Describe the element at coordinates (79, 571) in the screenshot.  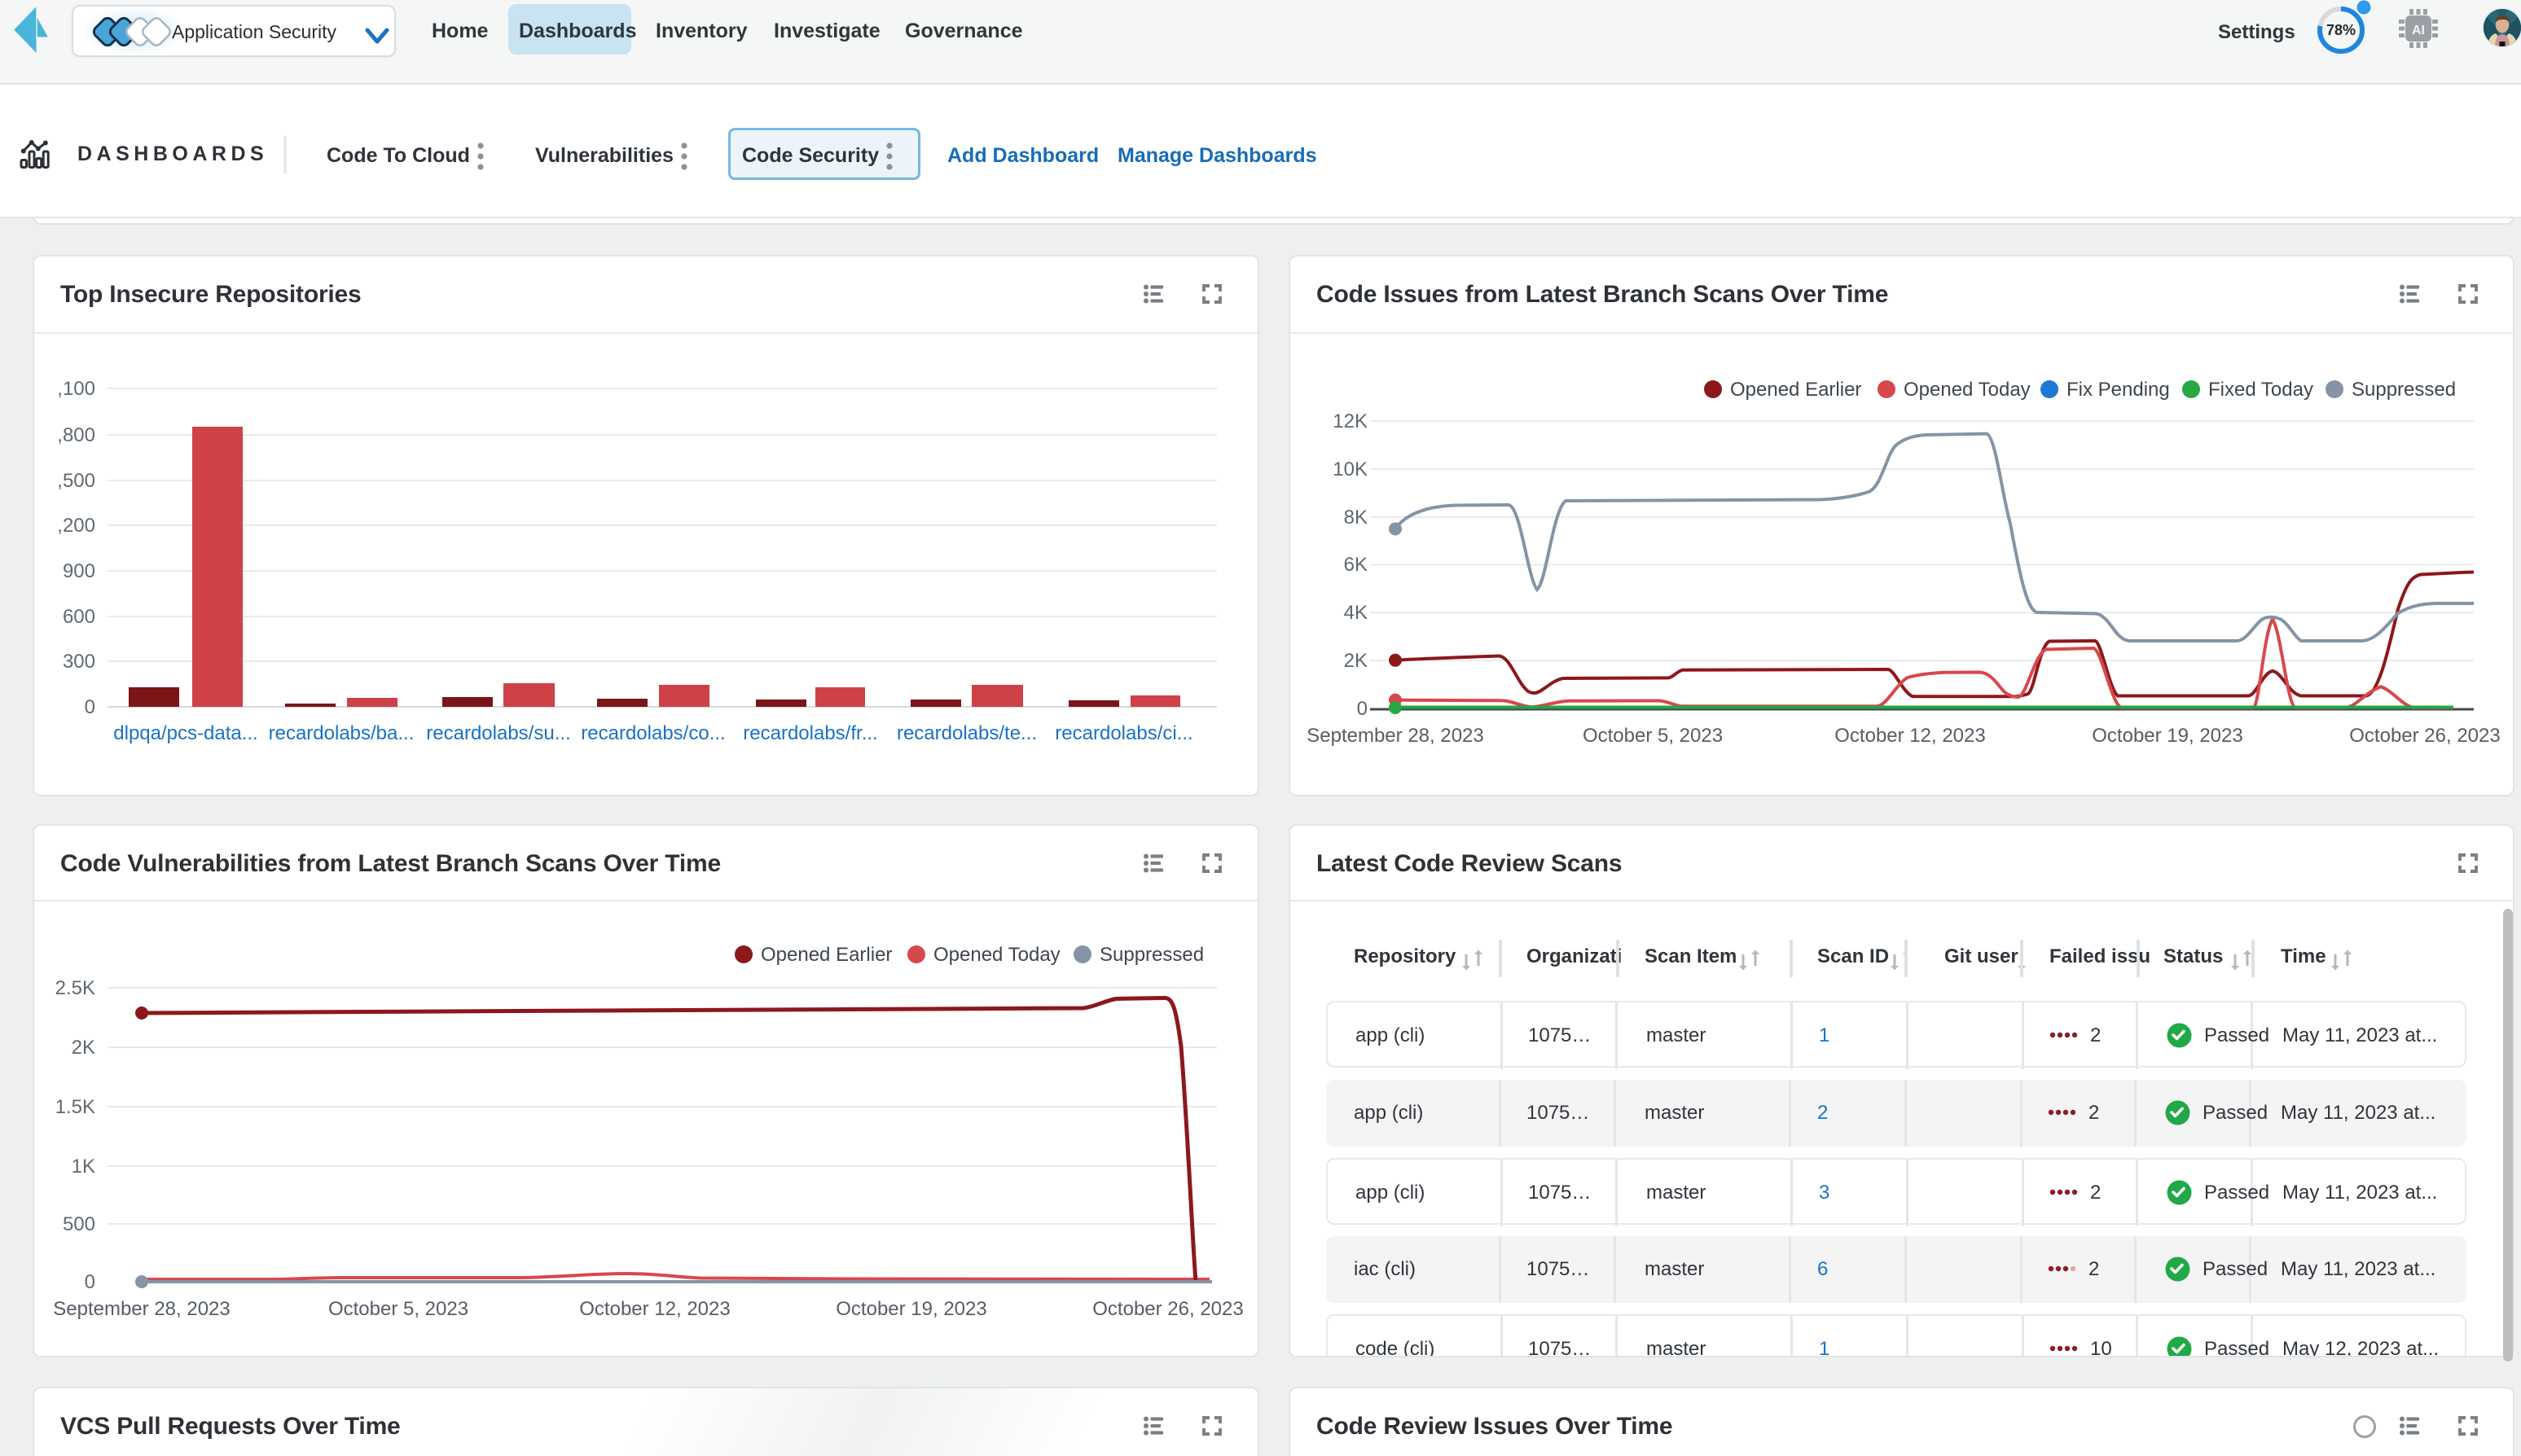
I see `svg-text: 900` at that location.